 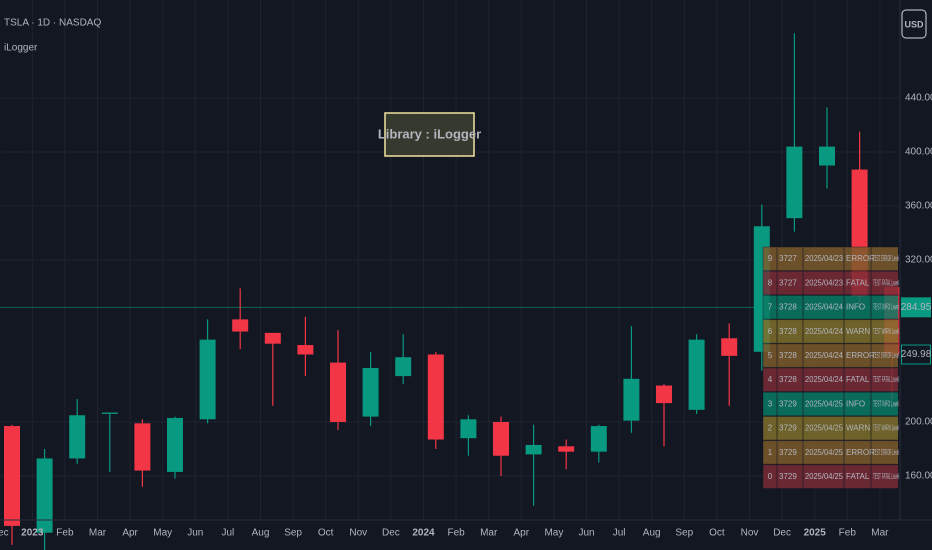 What do you see at coordinates (32, 533) in the screenshot?
I see `x-tick-label: 2023` at bounding box center [32, 533].